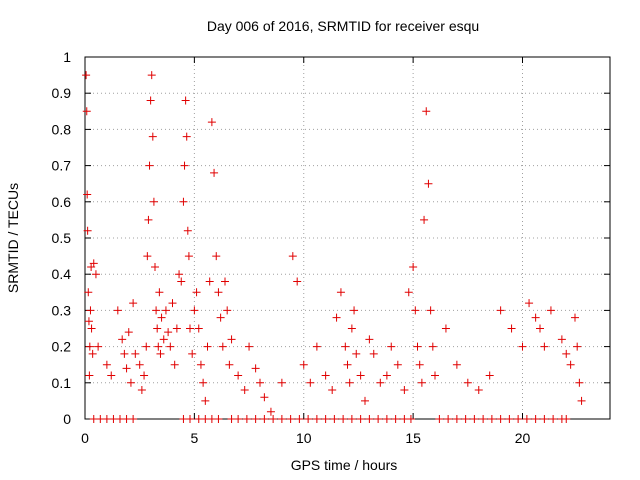 The width and height of the screenshot is (640, 480). I want to click on y-tick-label: 0.4, so click(62, 274).